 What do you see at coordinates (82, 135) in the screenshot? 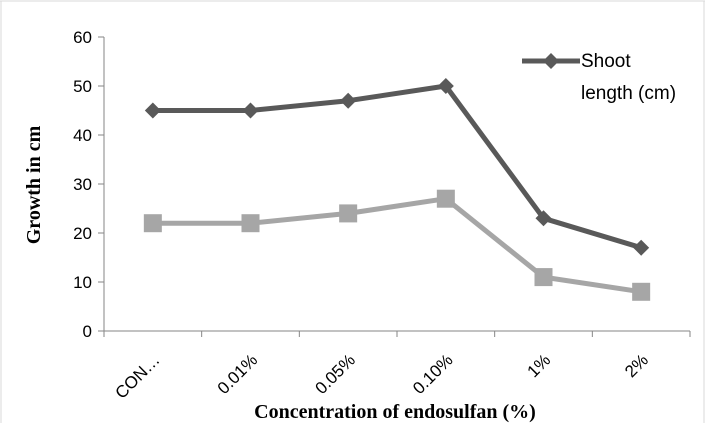
I see `y-tick-label: 40` at bounding box center [82, 135].